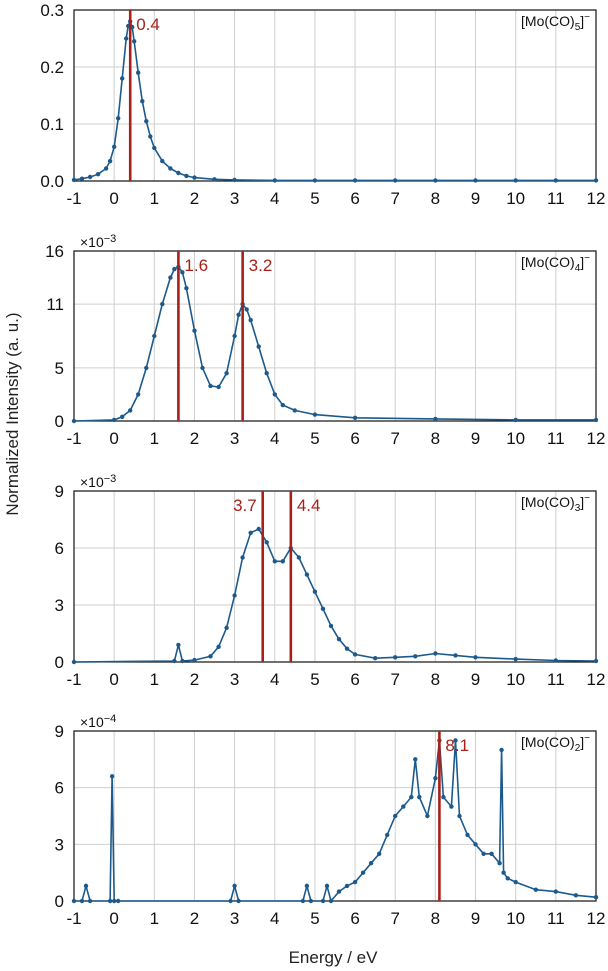 This screenshot has width=608, height=971. Describe the element at coordinates (73, 438) in the screenshot. I see `x-tick-label: -1` at that location.